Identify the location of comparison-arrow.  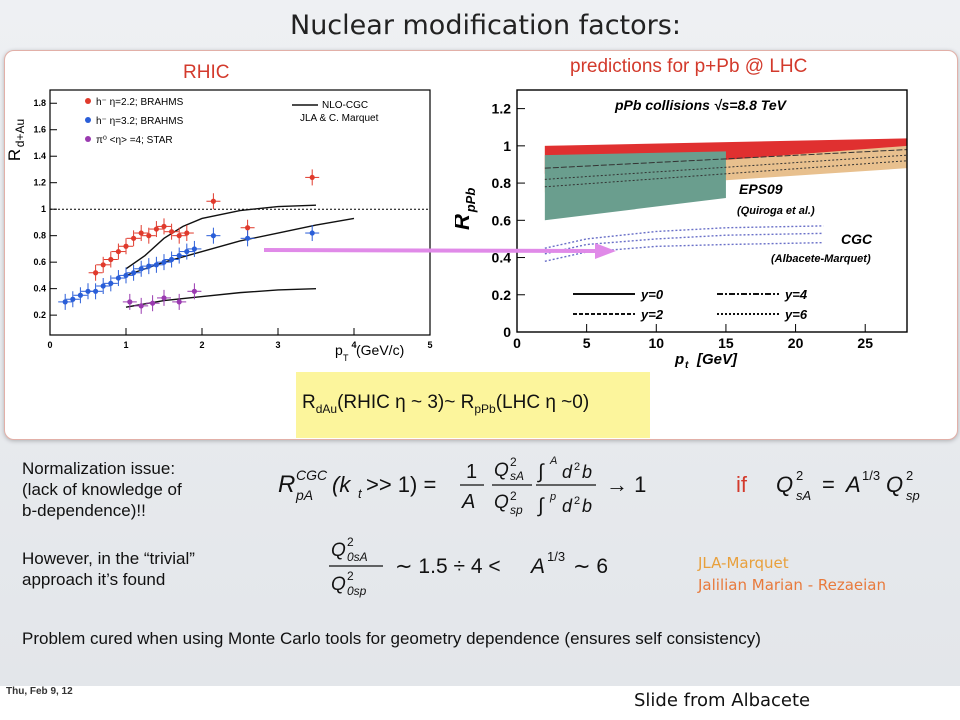
(439, 251).